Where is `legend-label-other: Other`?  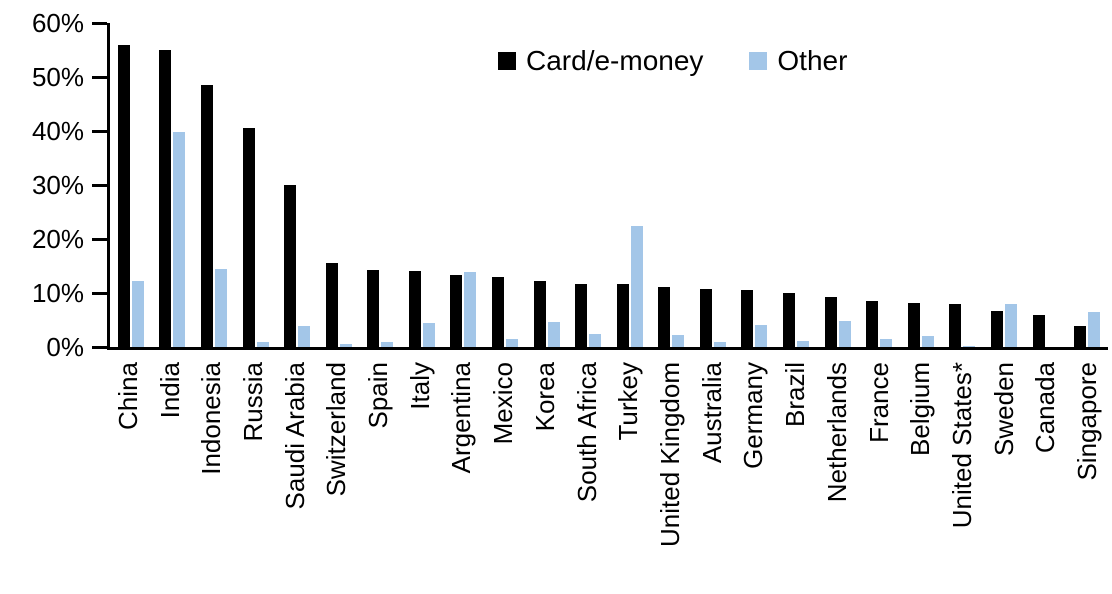 legend-label-other: Other is located at coordinates (812, 60).